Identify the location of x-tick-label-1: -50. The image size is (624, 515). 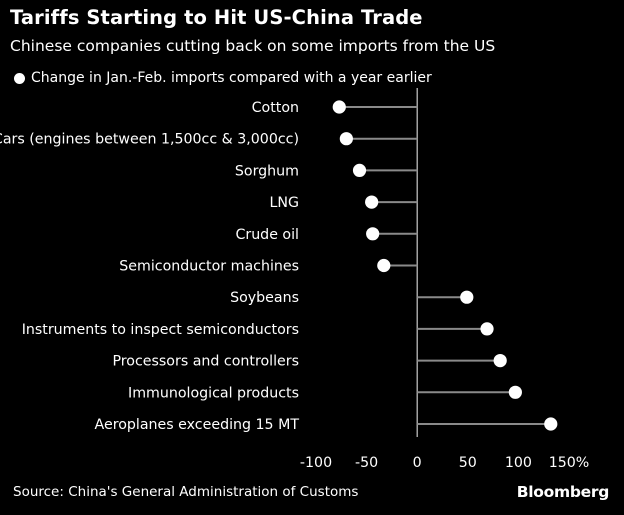
(366, 463).